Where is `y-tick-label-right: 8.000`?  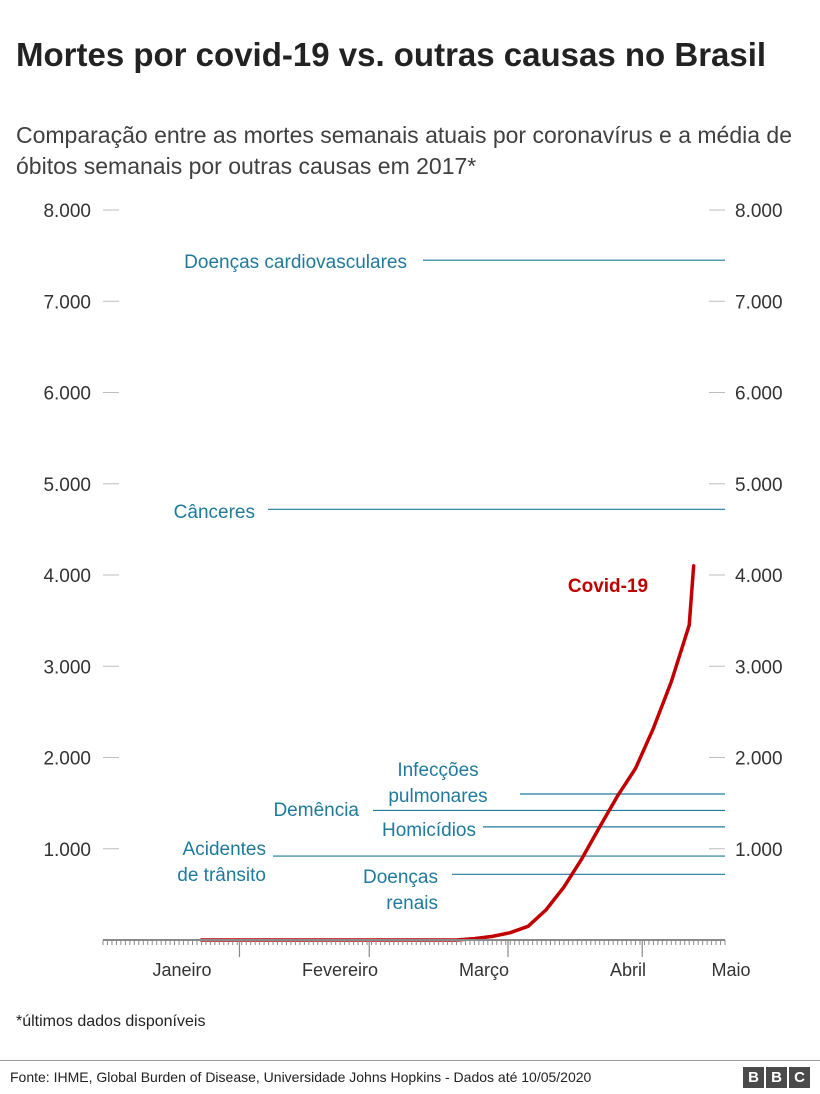
y-tick-label-right: 8.000 is located at coordinates (759, 211).